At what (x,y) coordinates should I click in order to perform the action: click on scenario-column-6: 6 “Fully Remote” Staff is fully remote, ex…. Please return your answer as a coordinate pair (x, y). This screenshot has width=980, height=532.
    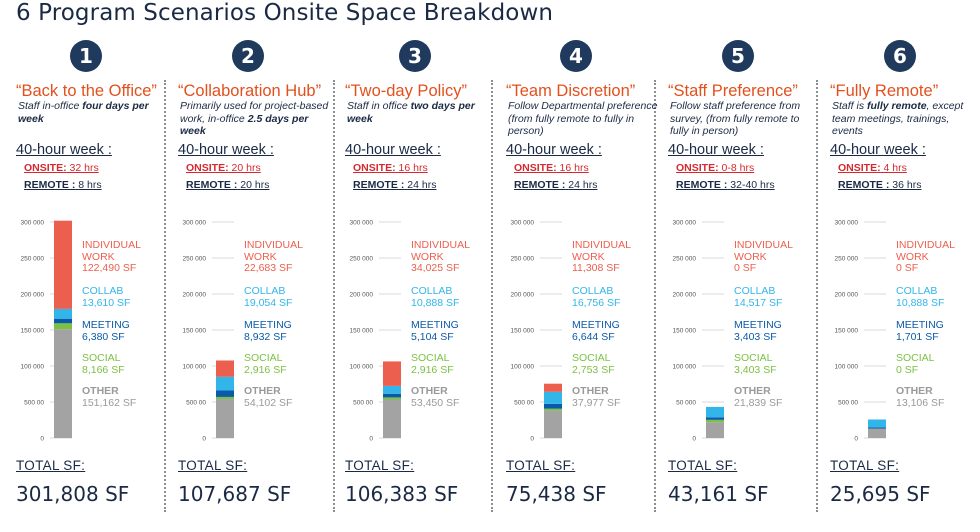
    Looking at the image, I should click on (905, 284).